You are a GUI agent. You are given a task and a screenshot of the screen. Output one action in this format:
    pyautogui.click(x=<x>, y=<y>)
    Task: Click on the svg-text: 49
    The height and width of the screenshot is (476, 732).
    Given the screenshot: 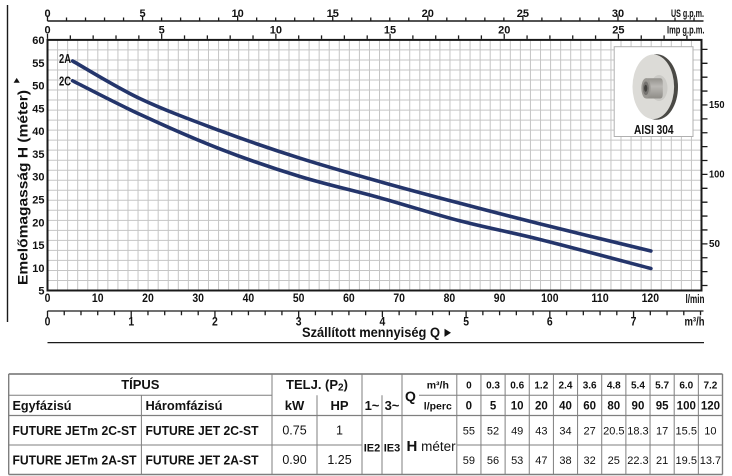 What is the action you would take?
    pyautogui.click(x=517, y=431)
    